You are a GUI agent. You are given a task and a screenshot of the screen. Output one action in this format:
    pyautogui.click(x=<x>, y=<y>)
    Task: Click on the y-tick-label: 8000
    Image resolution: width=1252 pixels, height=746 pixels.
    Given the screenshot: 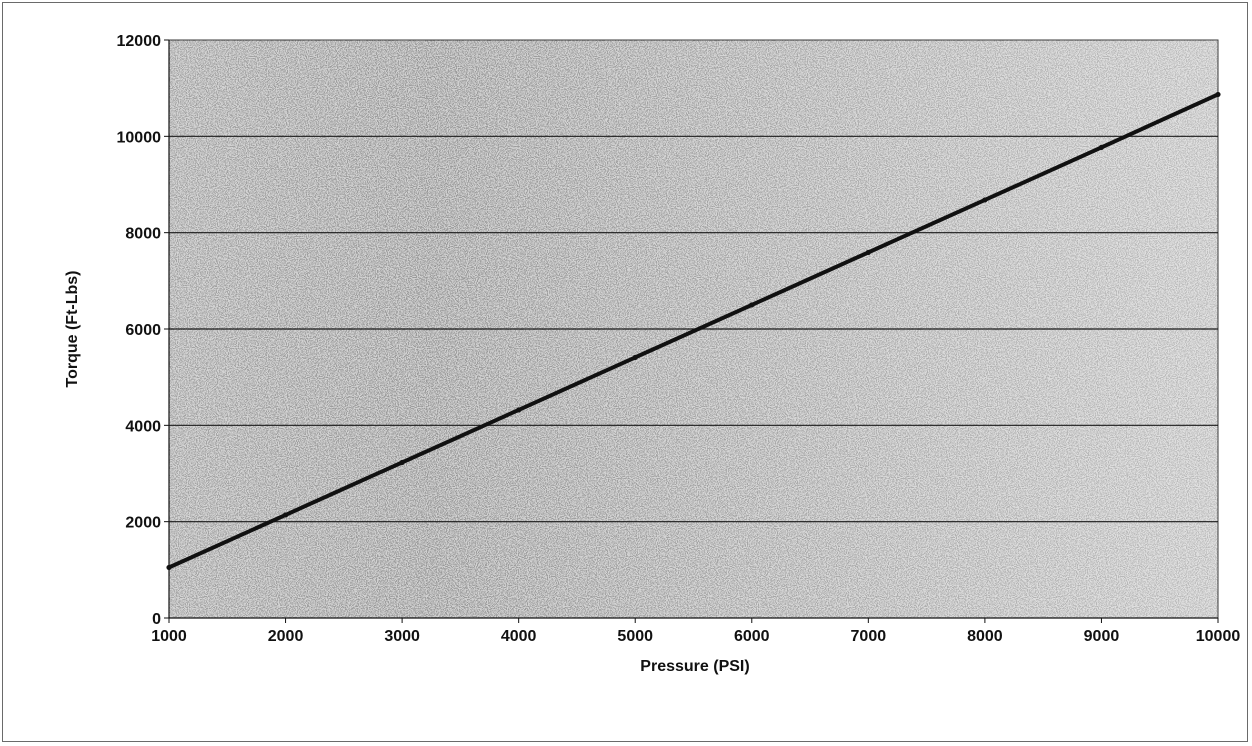 What is the action you would take?
    pyautogui.click(x=143, y=234)
    